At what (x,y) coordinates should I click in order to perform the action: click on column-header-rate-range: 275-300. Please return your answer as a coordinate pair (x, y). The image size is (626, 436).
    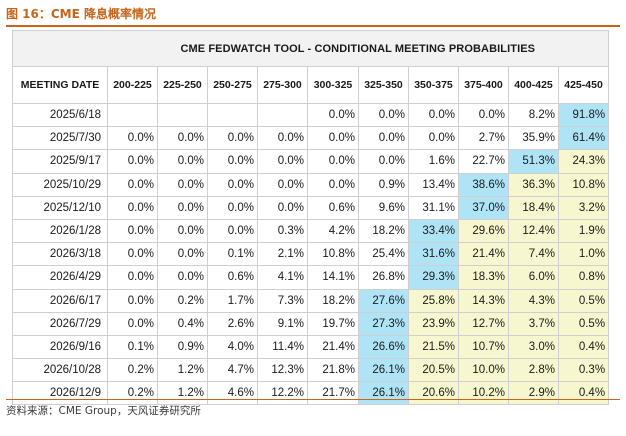
    Looking at the image, I should click on (282, 85).